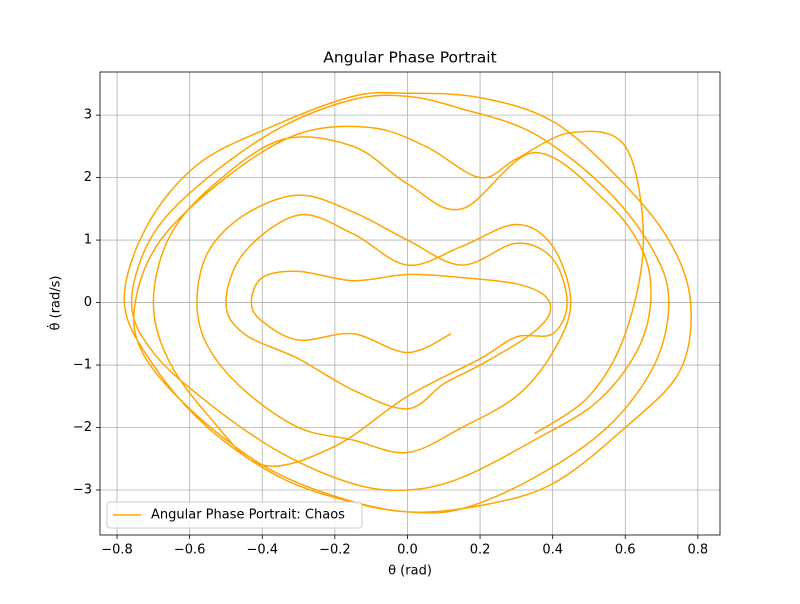 This screenshot has height=604, width=800. Describe the element at coordinates (552, 550) in the screenshot. I see `x-tick-label: 0.4` at that location.